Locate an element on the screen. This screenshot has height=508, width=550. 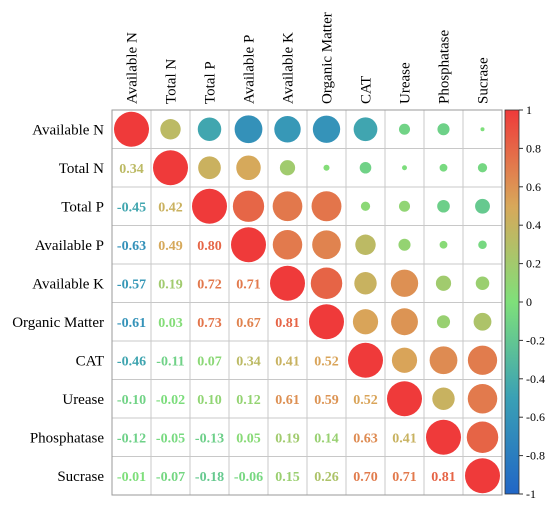
corr-value-cat-total-p: 0.07 is located at coordinates (209, 361).